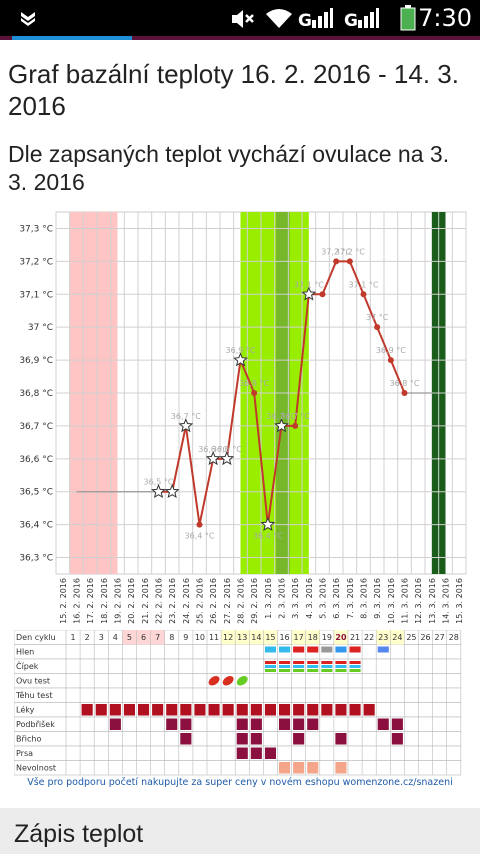 This screenshot has width=480, height=854. What do you see at coordinates (36, 768) in the screenshot?
I see `row-label: Nevolnost` at bounding box center [36, 768].